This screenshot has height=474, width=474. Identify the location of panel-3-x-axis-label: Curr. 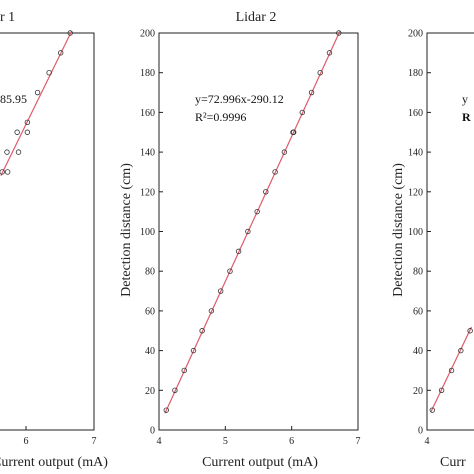
(453, 462).